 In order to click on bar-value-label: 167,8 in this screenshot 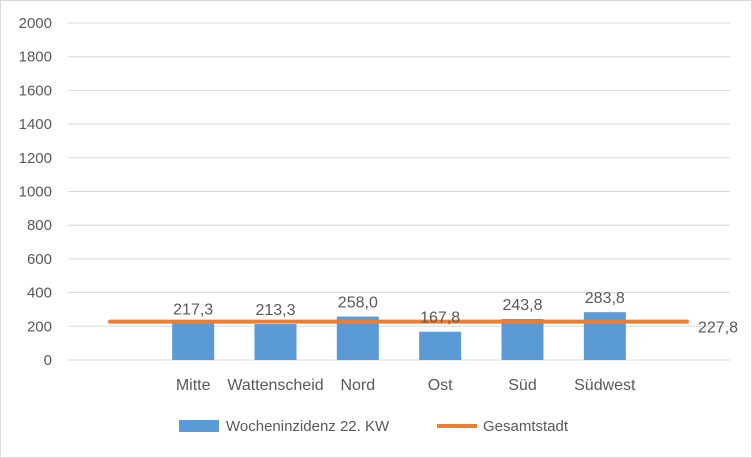, I will do `click(440, 318)`.